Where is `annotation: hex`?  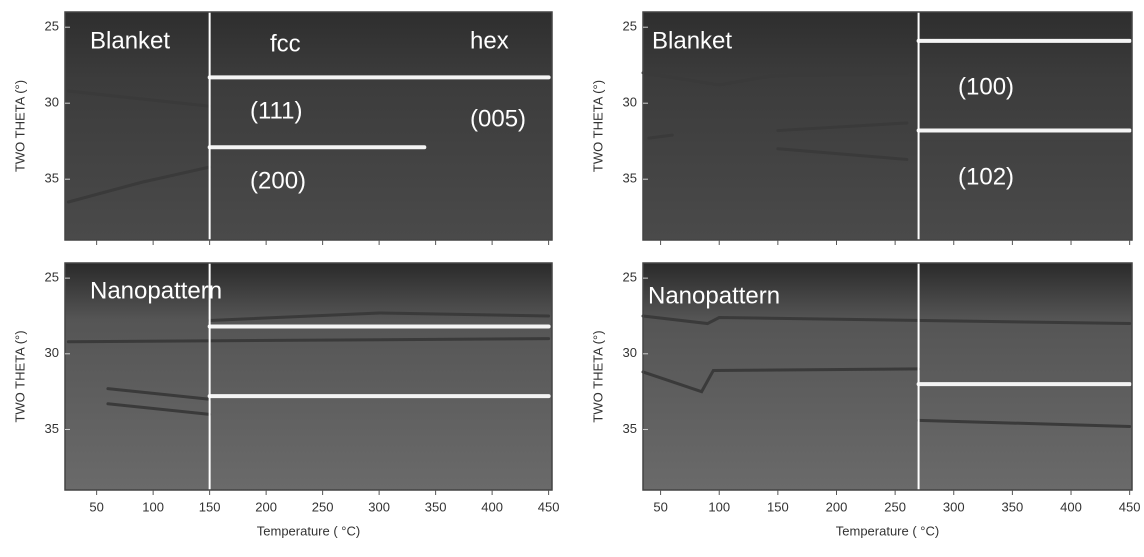
annotation: hex is located at coordinates (489, 40).